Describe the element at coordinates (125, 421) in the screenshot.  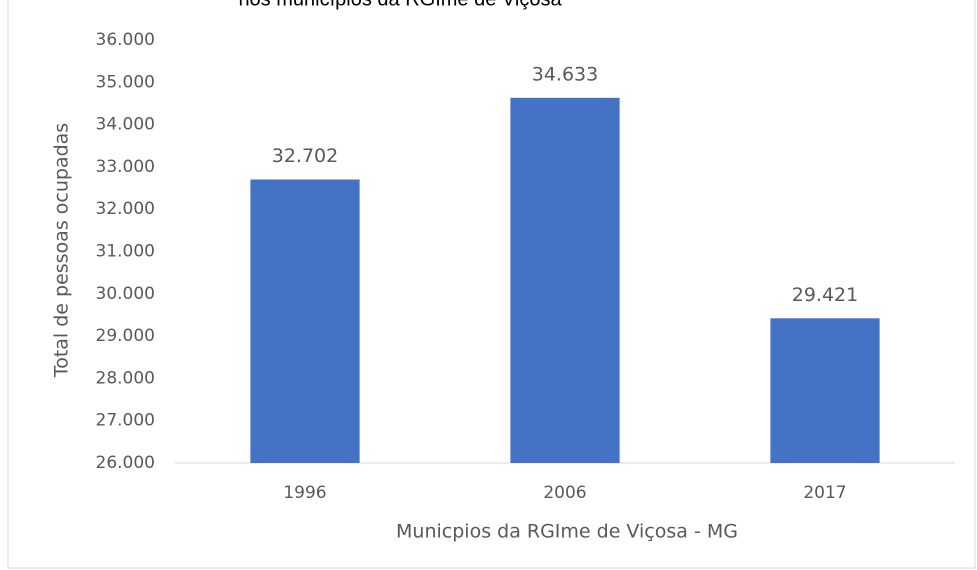
I see `y-tick-label: 27.000` at that location.